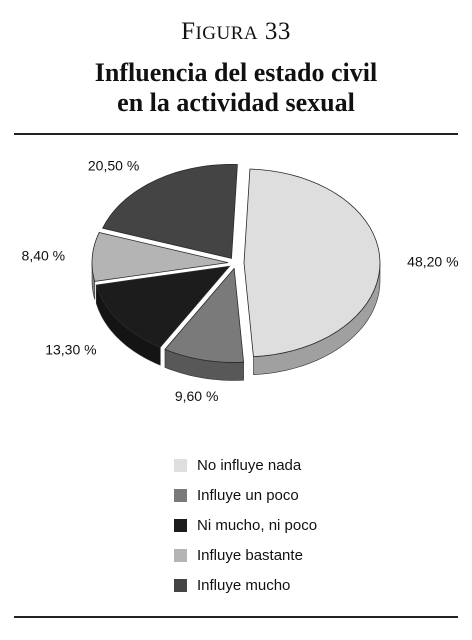 This screenshot has height=640, width=472. What do you see at coordinates (197, 396) in the screenshot?
I see `pie-label-influye-un-poco: 9,60 %` at bounding box center [197, 396].